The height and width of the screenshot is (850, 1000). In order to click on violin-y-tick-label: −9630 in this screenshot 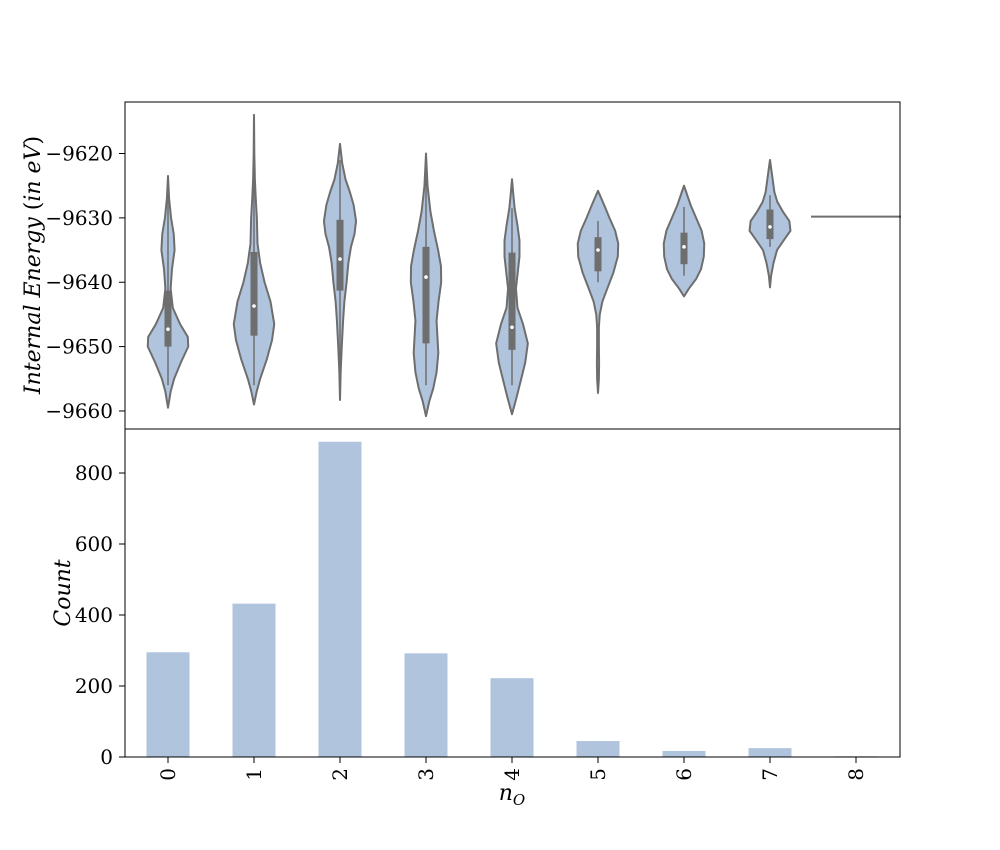, I will do `click(79, 218)`.